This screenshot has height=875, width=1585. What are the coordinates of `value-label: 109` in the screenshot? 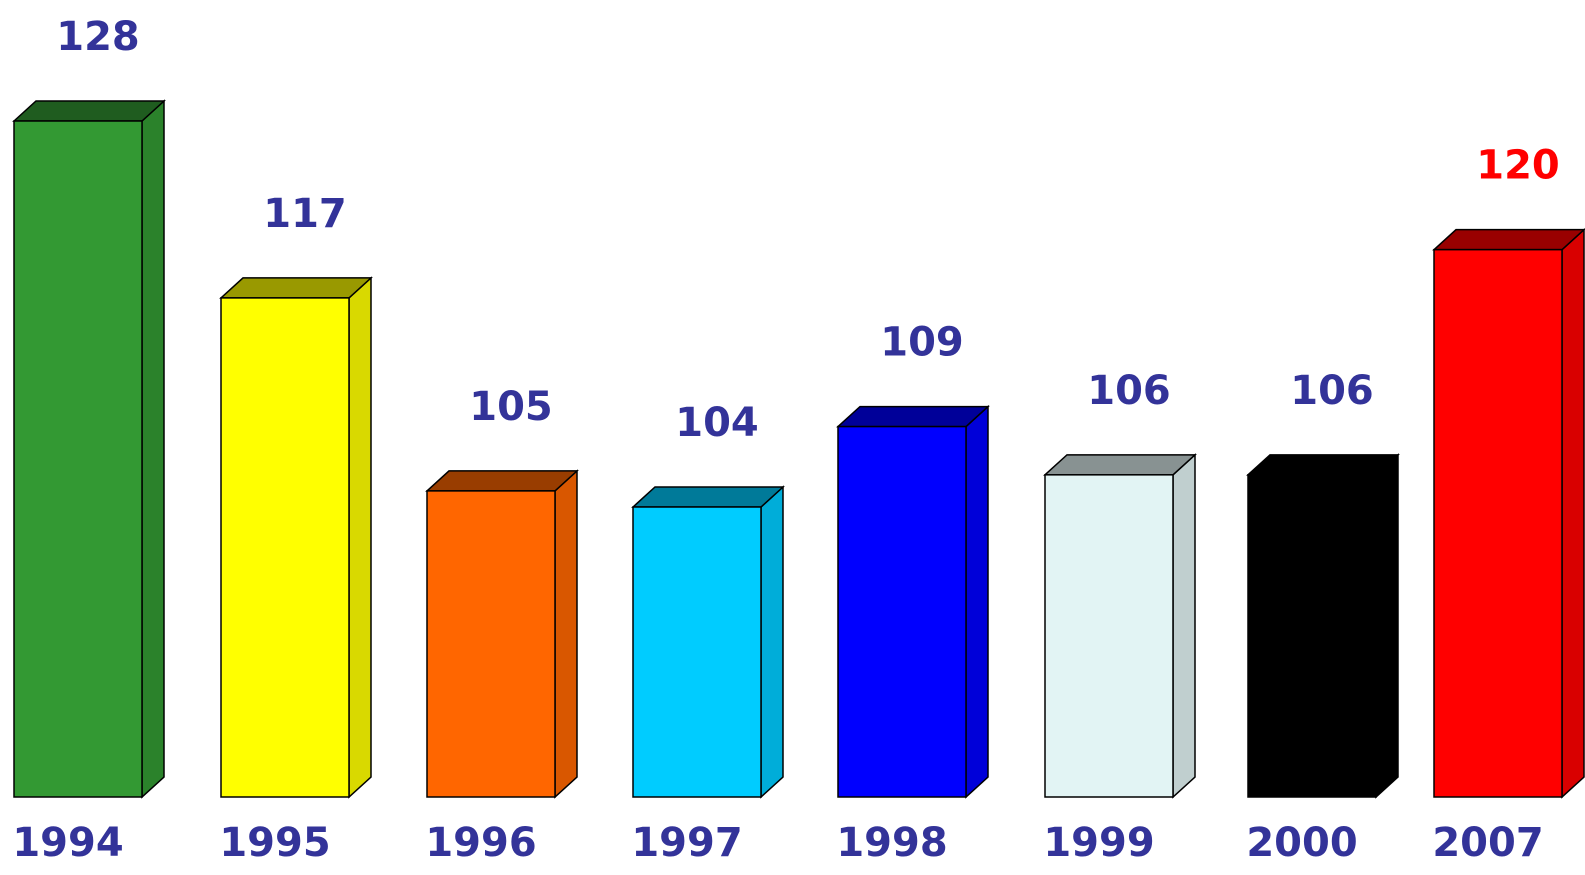 It's located at (922, 343).